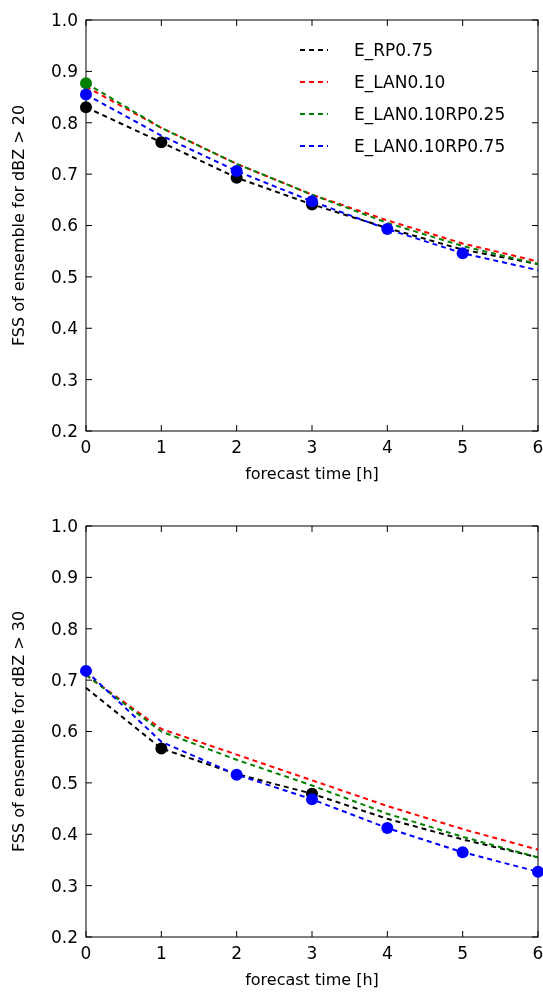  I want to click on legend-label: E_LAN0.10, so click(400, 82).